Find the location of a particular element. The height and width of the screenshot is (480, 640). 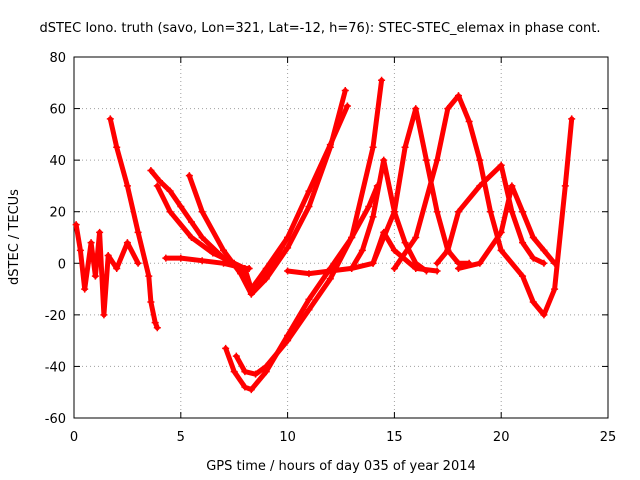

y-tick-label: -40 is located at coordinates (55, 367).